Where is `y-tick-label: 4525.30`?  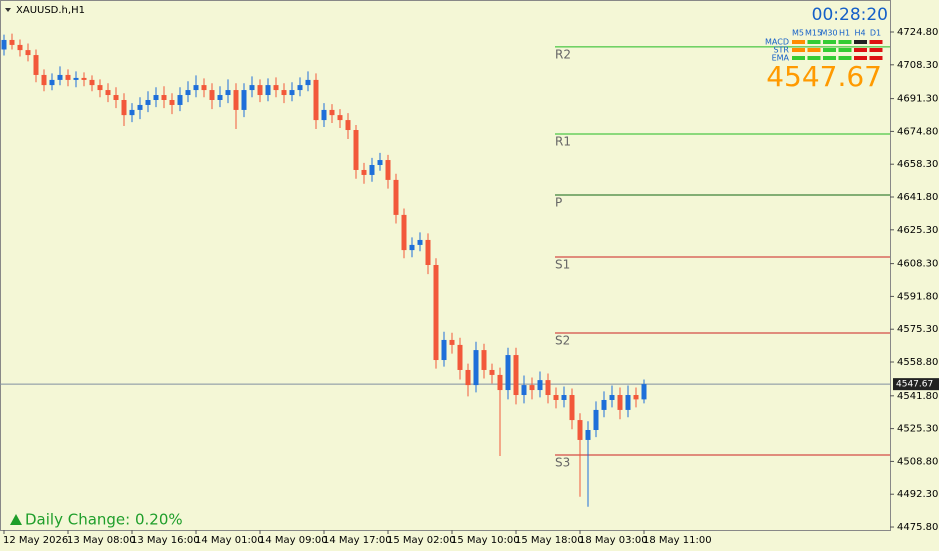
y-tick-label: 4525.30 is located at coordinates (917, 429).